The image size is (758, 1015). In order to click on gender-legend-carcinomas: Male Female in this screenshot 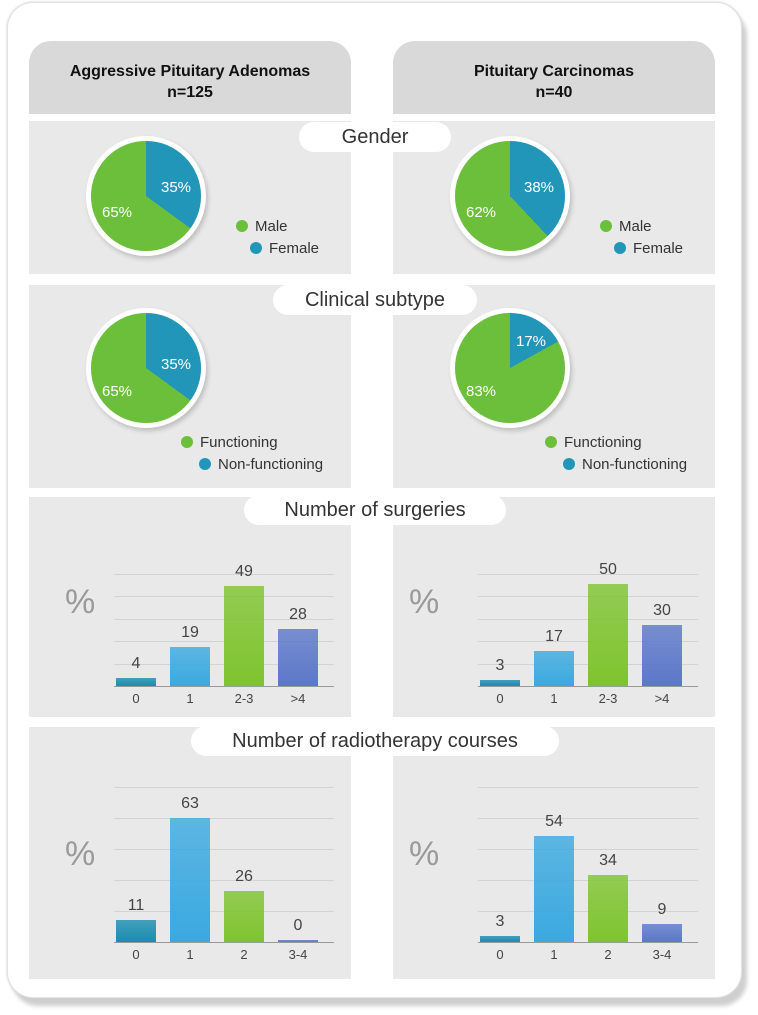, I will do `click(641, 237)`.